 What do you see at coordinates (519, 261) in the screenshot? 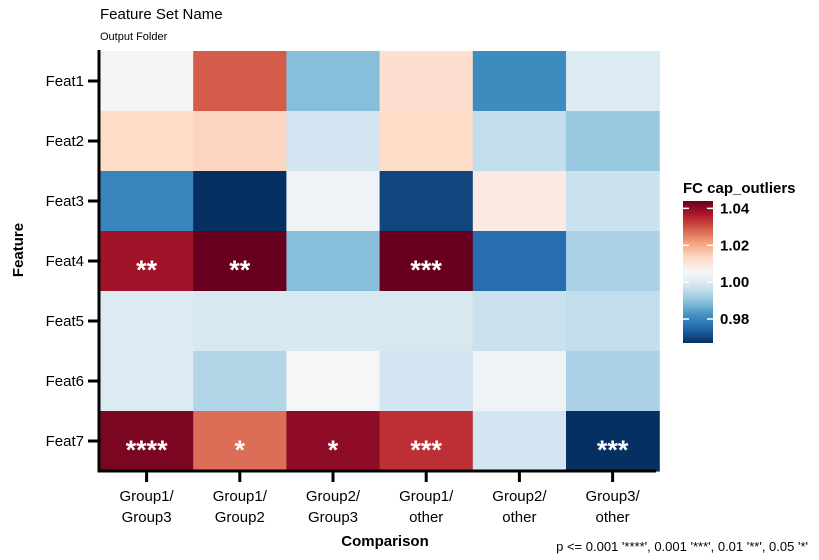
I see `heatmap-cell-feat4-col5` at bounding box center [519, 261].